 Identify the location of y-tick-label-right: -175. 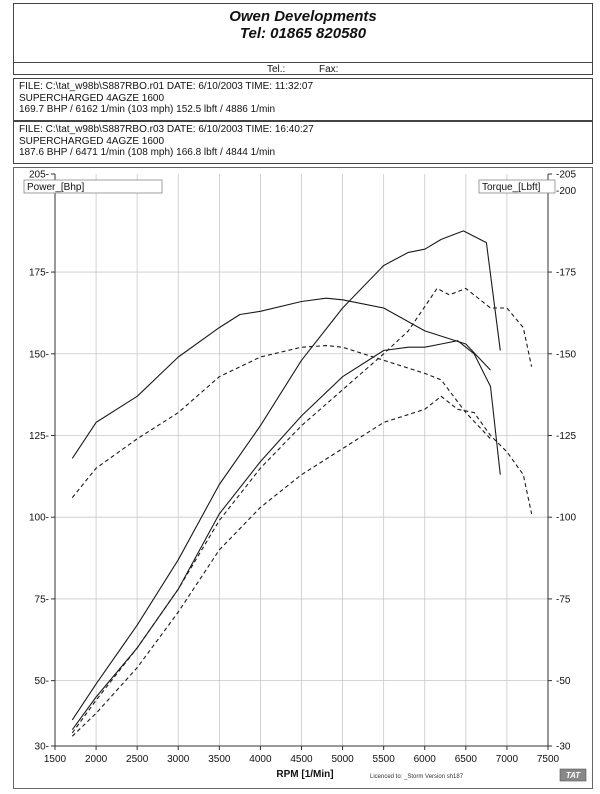
(566, 273).